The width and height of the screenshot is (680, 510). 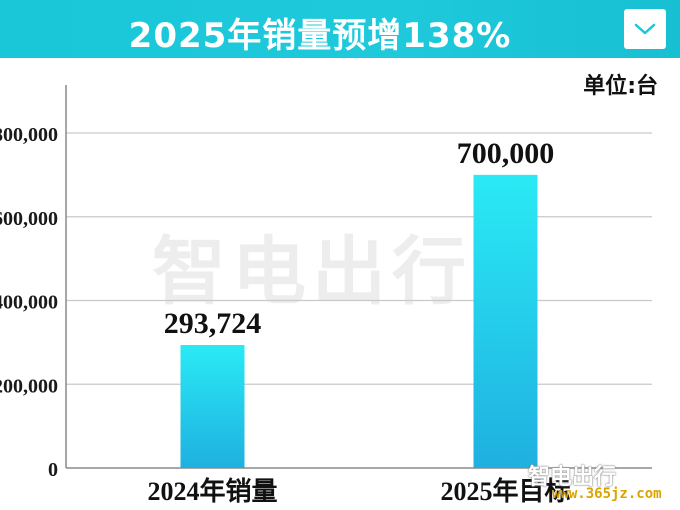 I want to click on y-tick-label: 0, so click(x=53, y=470).